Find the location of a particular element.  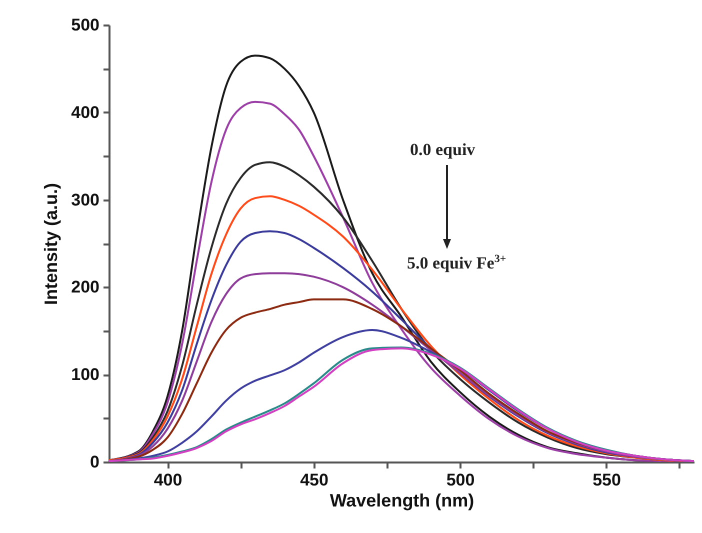

y-tick-label: 300 is located at coordinates (85, 200).